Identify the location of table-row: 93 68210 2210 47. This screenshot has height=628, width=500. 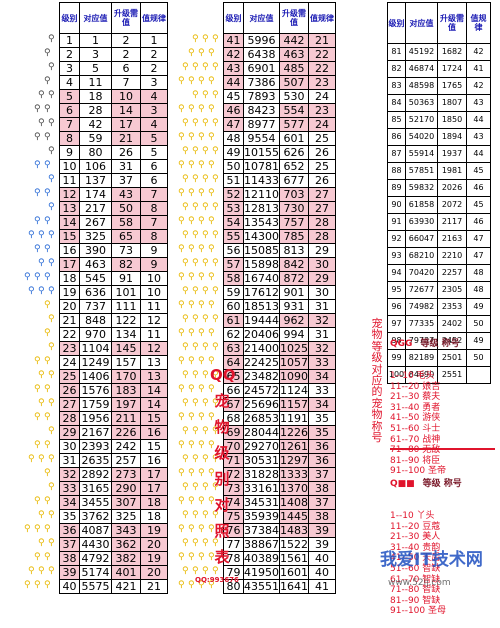
(439, 256).